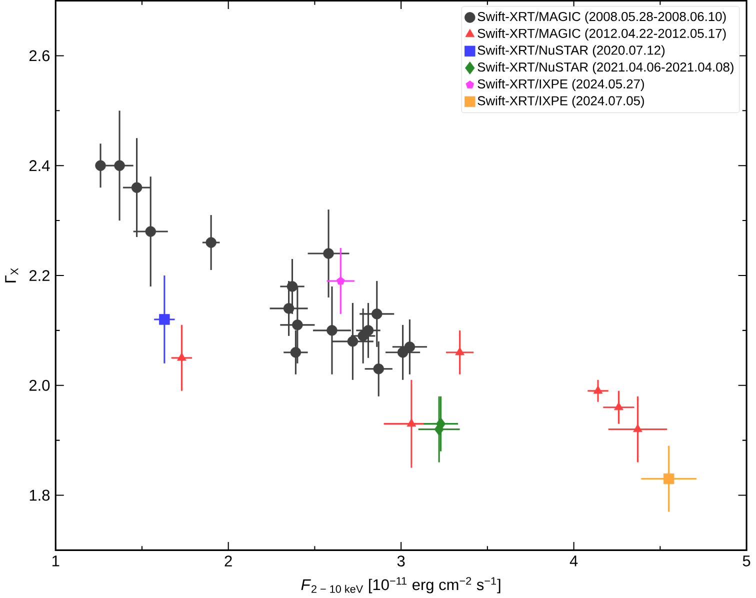  I want to click on x-tick-label: 5, so click(746, 560).